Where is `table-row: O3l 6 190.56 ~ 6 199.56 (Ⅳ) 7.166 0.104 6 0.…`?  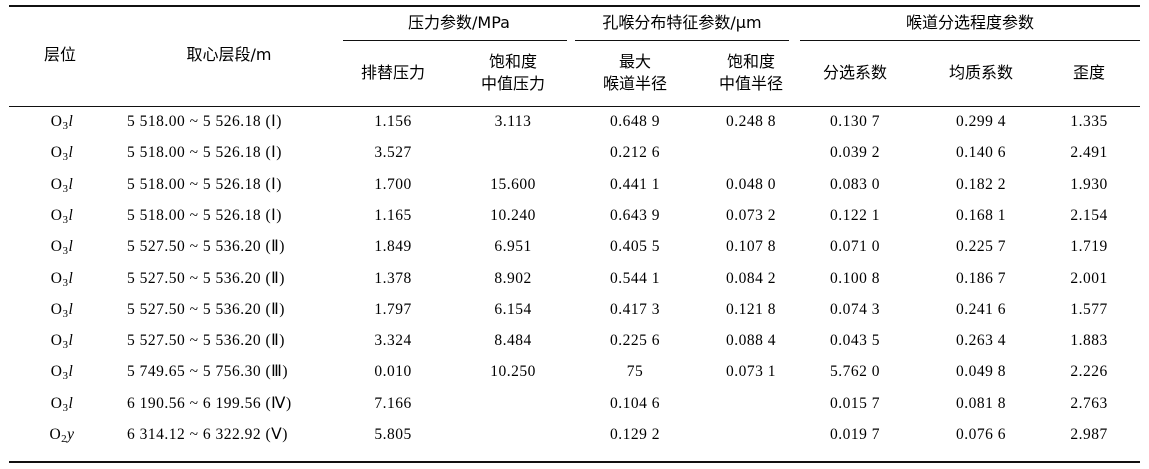
table-row: O3l 6 190.56 ~ 6 199.56 (Ⅳ) 7.166 0.104 6 0.… is located at coordinates (574, 403).